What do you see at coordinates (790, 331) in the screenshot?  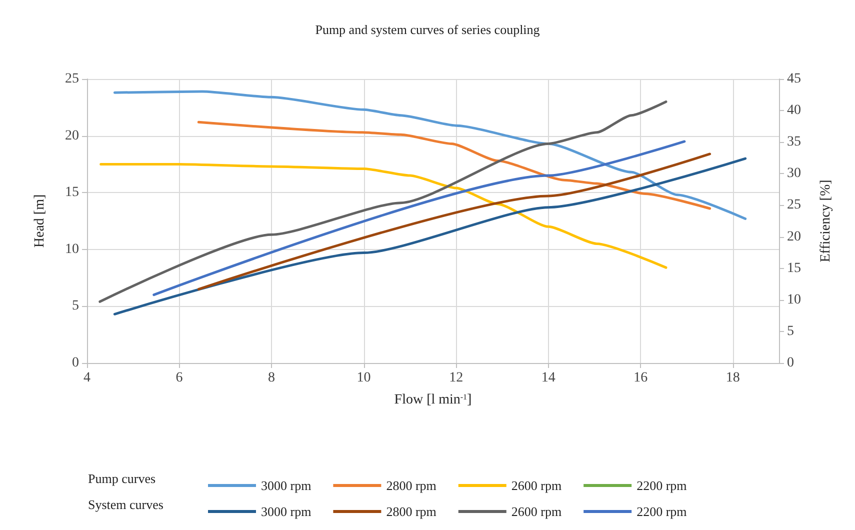 I see `y2-tick-label: 5` at bounding box center [790, 331].